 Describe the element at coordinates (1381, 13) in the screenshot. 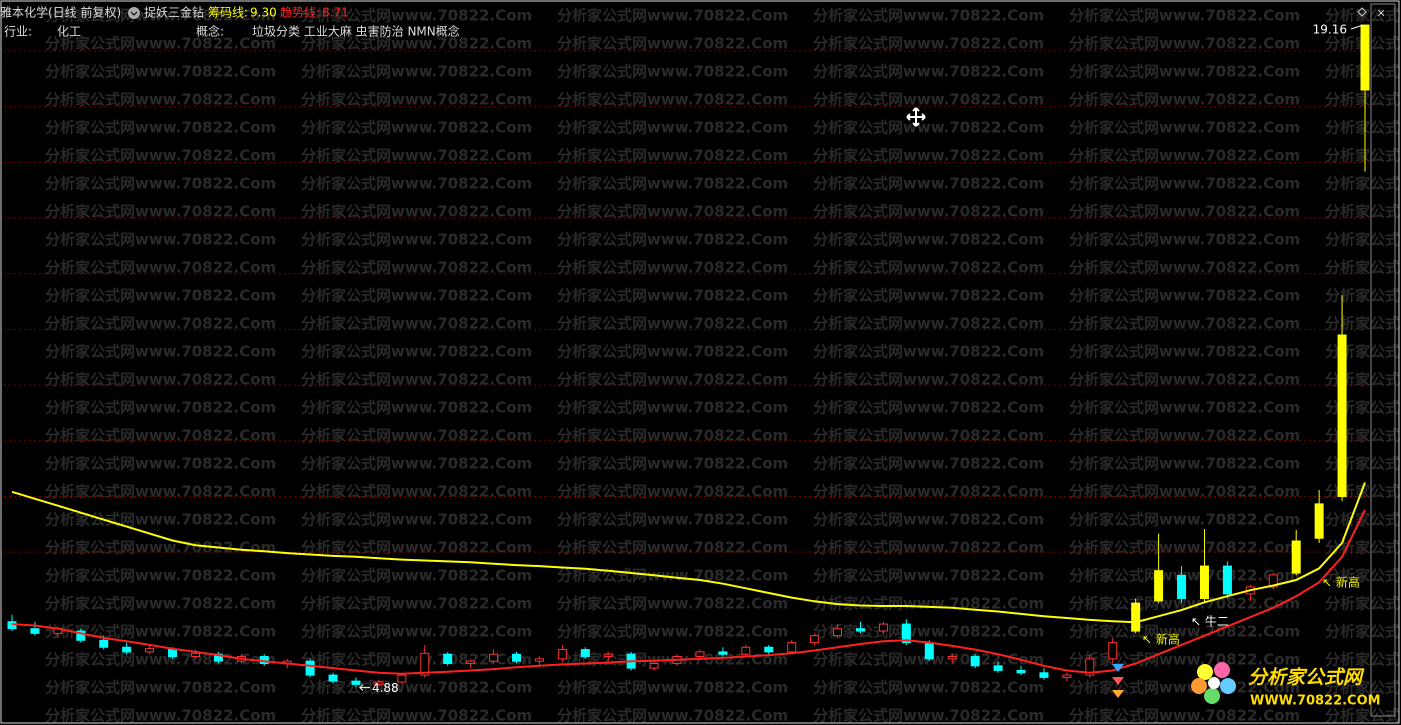

I see `close-icon` at that location.